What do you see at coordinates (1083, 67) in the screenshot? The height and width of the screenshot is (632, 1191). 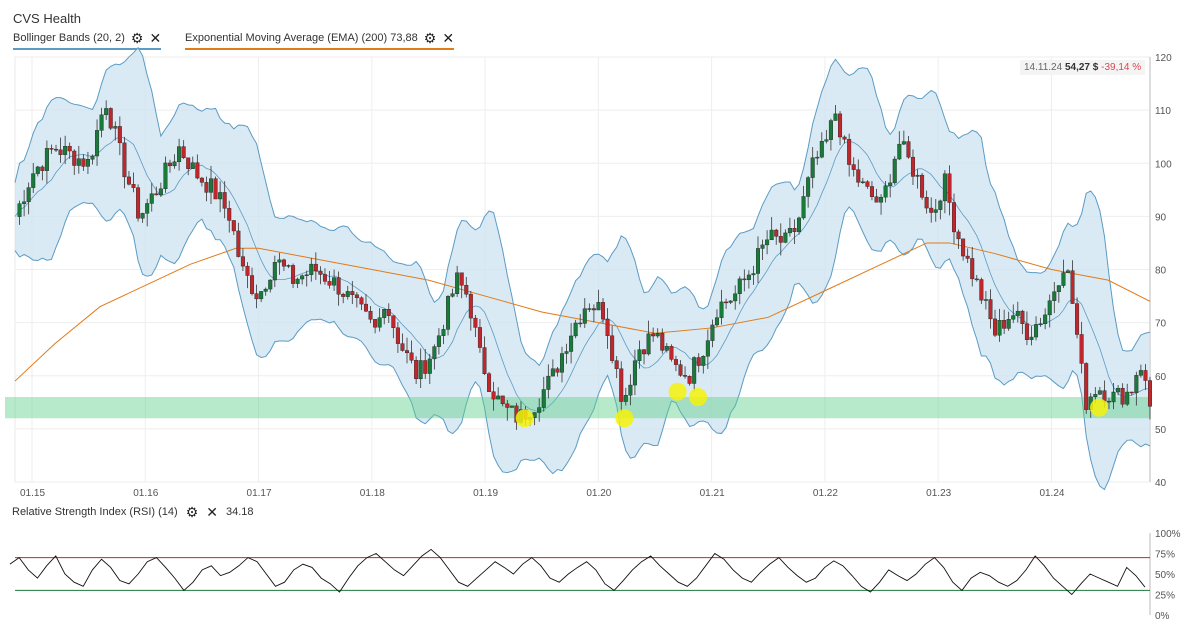 I see `last-point-badge: 14.11.24 54,27 $ -39,14 %` at bounding box center [1083, 67].